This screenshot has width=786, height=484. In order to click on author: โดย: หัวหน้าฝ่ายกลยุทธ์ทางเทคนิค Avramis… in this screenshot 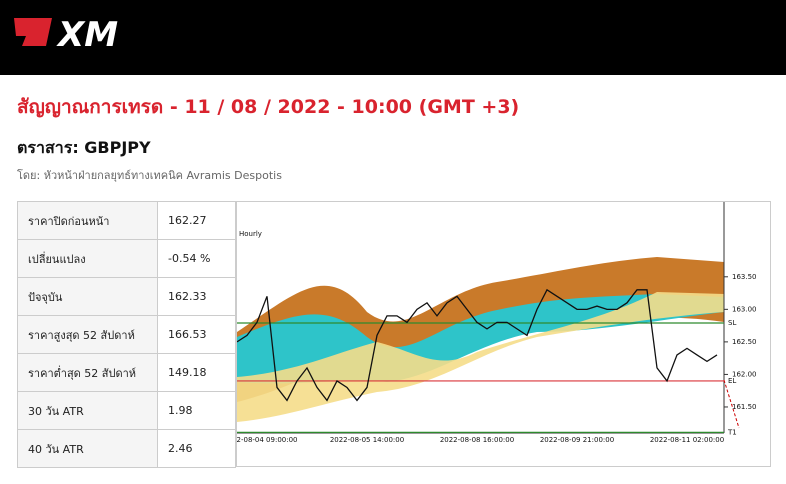, I will do `click(149, 175)`.